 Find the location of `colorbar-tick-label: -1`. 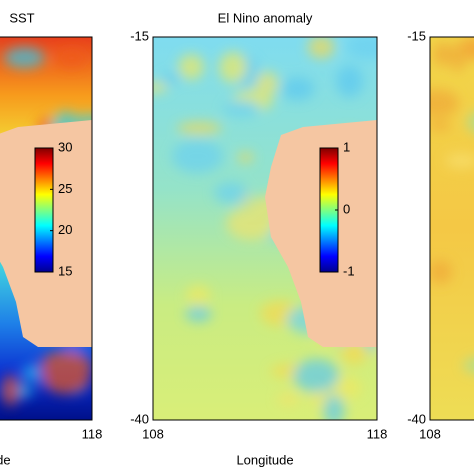

colorbar-tick-label: -1 is located at coordinates (349, 270).